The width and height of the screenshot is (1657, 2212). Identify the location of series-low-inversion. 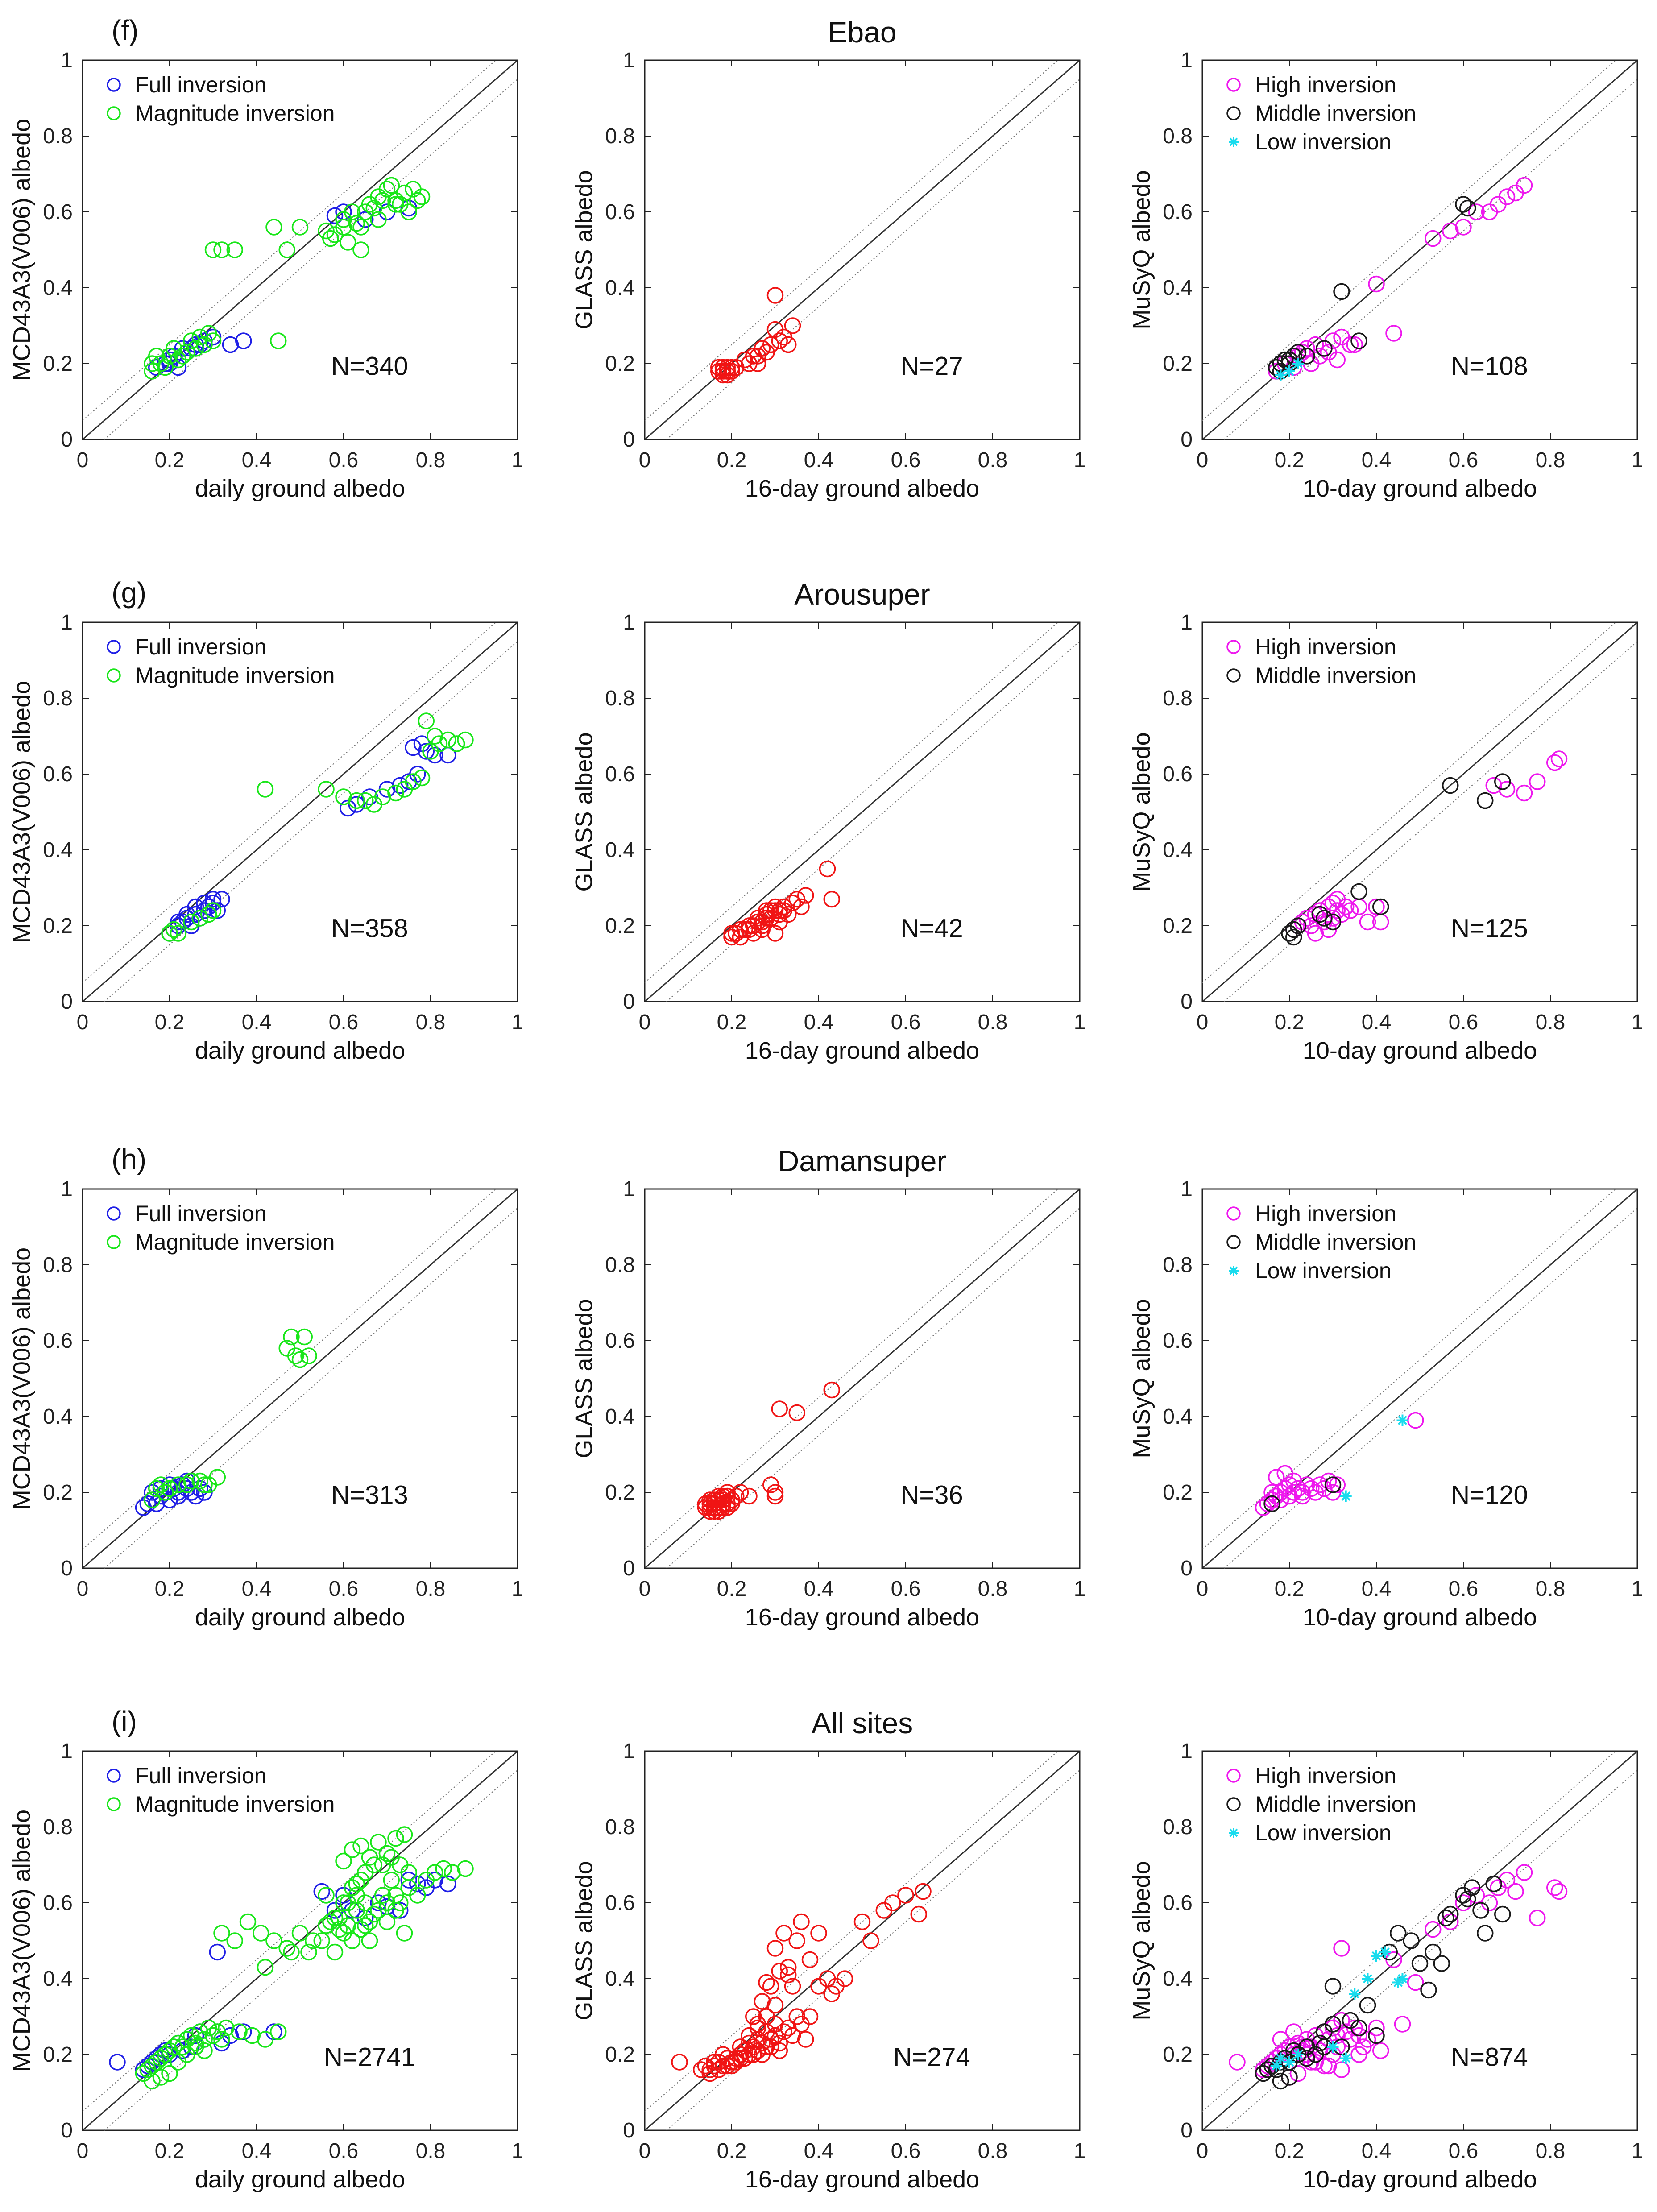
(1374, 1458).